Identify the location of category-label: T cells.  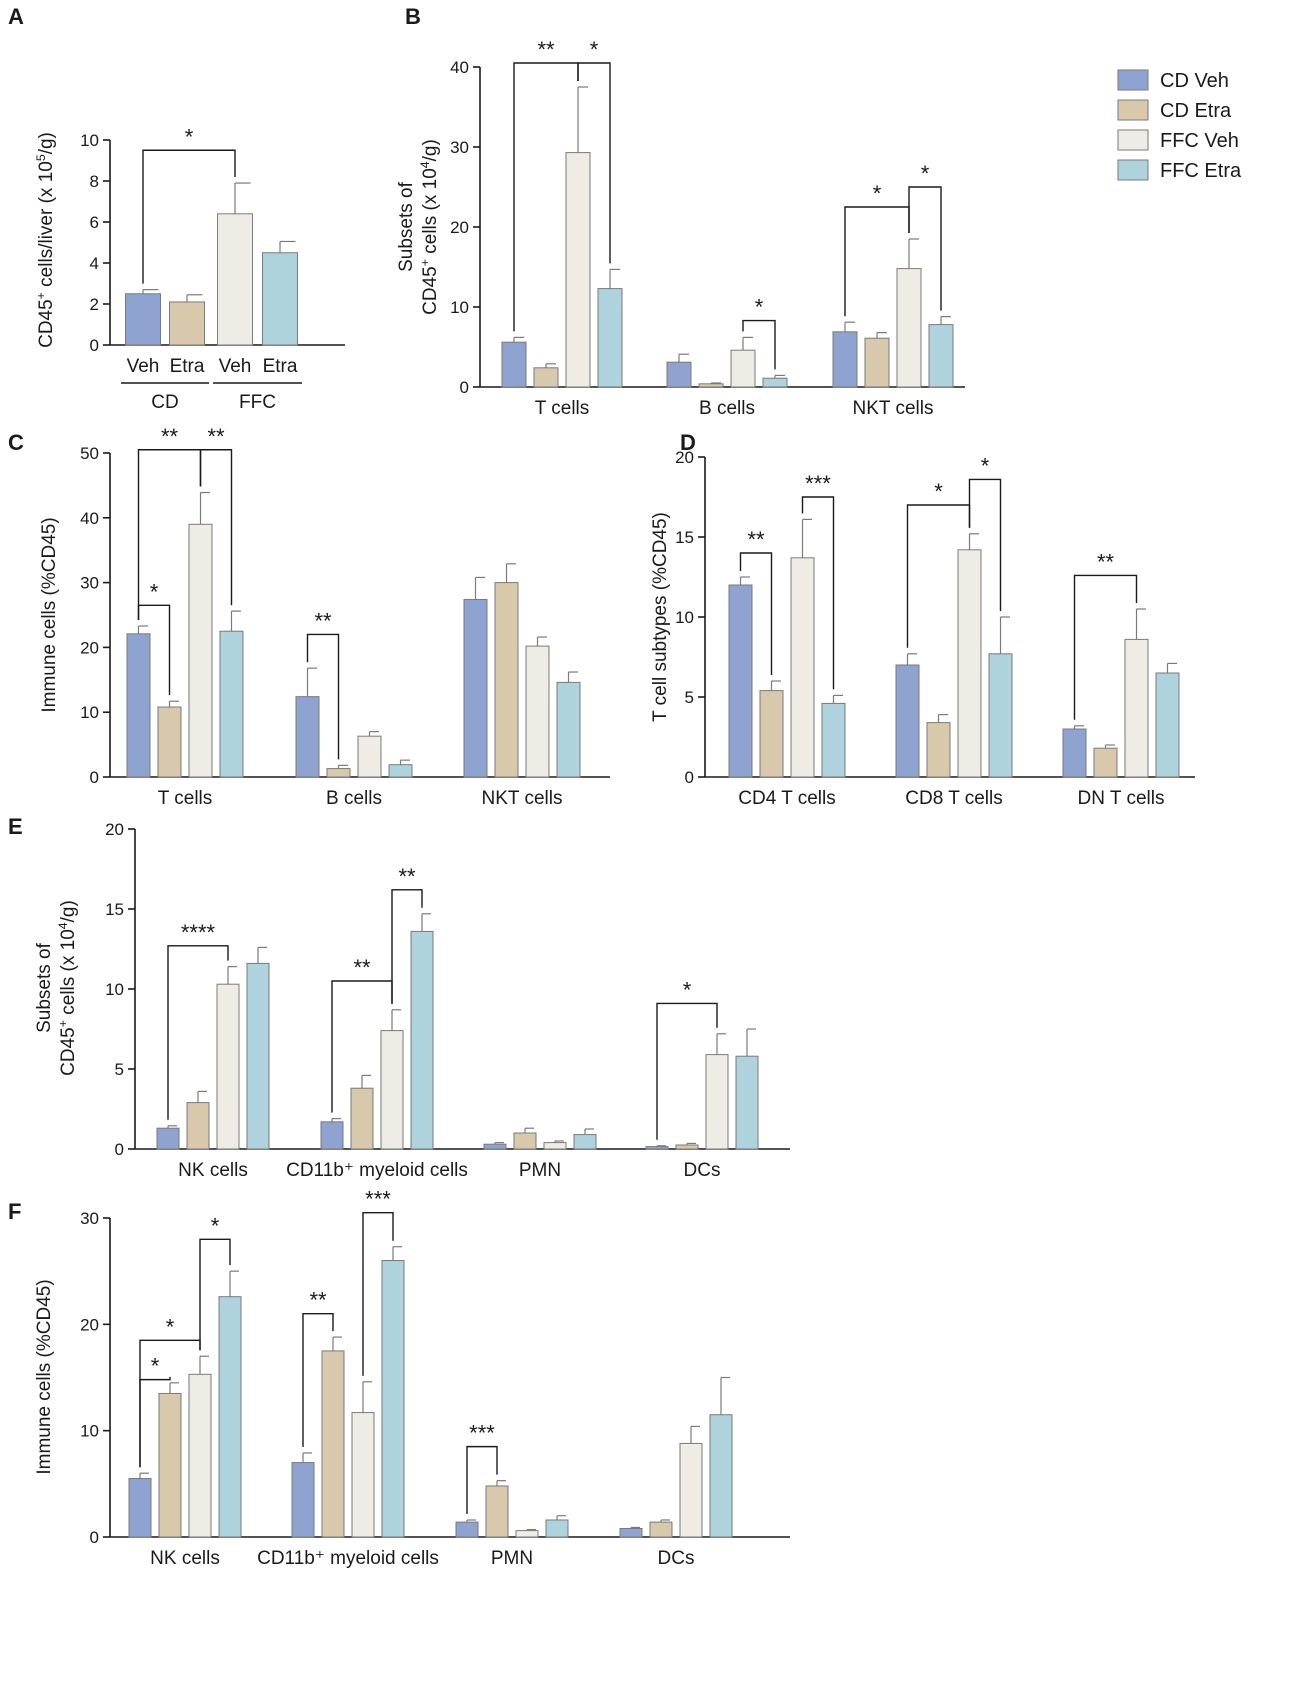
(185, 798).